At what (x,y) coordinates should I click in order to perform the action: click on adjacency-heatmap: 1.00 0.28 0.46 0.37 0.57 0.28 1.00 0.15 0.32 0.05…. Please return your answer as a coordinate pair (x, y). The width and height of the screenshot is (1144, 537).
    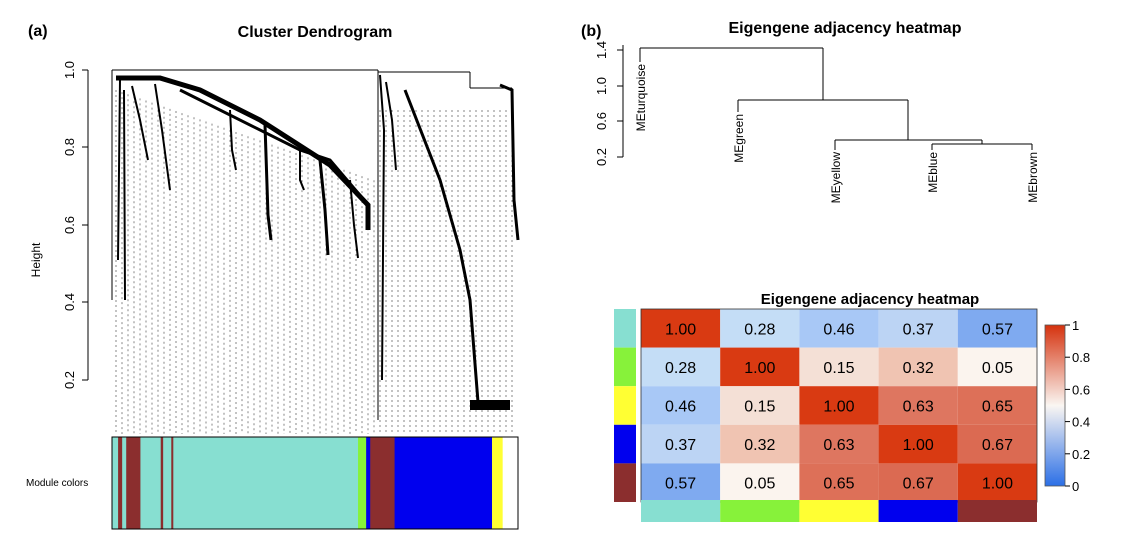
    Looking at the image, I should click on (839, 405).